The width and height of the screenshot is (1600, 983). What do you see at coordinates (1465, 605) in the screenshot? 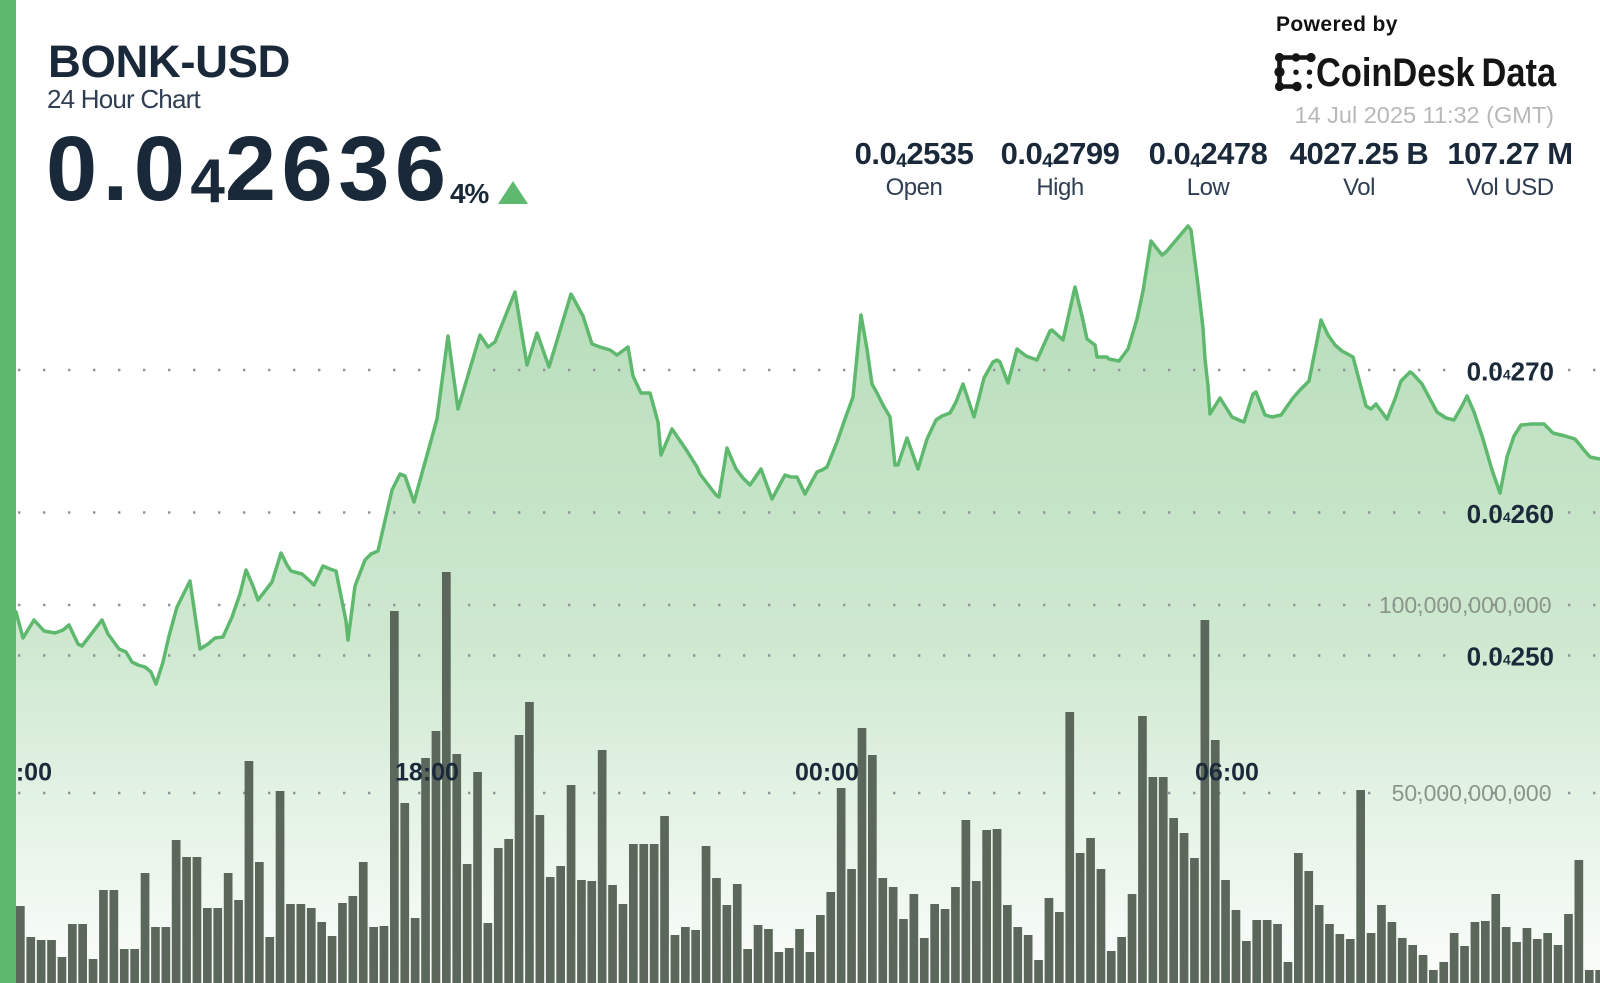
I see `svg-text: 100,000,000,000` at bounding box center [1465, 605].